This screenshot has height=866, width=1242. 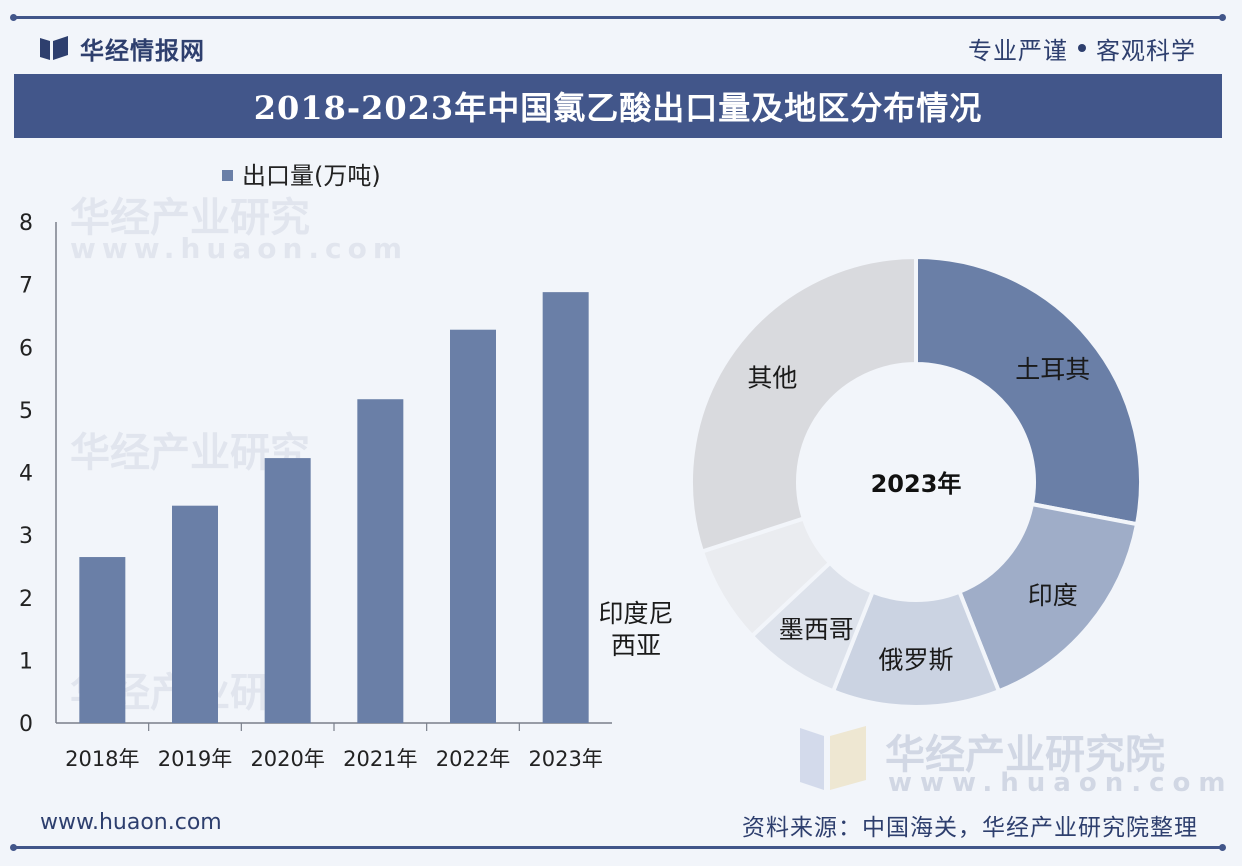 I want to click on pie-slice-label: 其他, so click(x=772, y=378).